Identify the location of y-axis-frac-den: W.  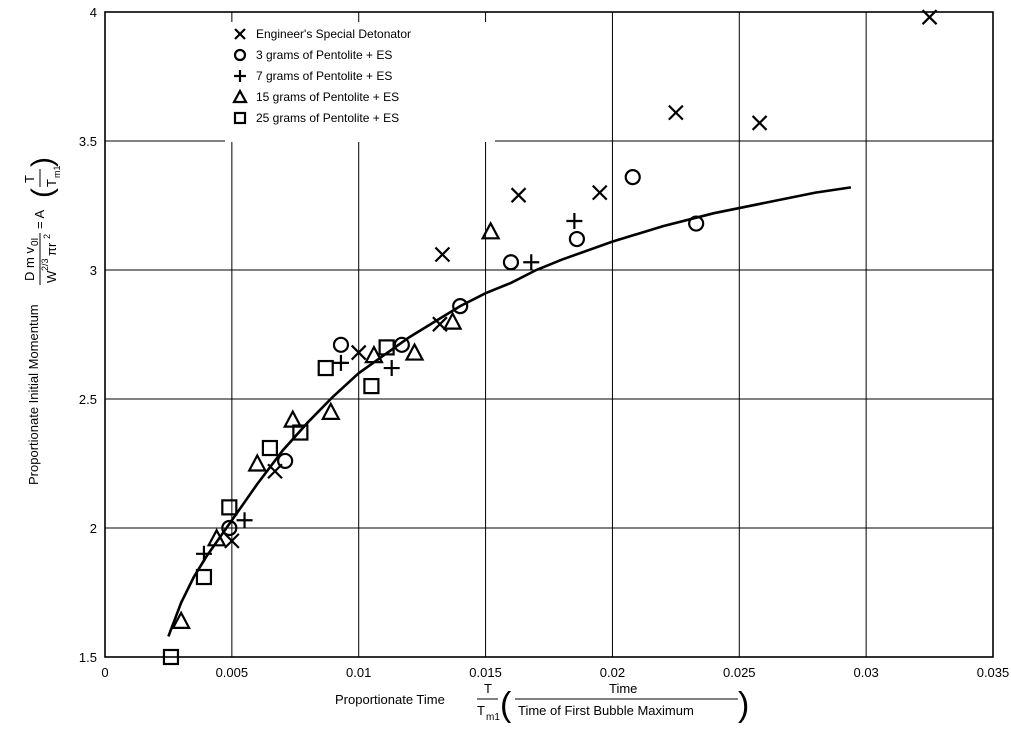
(51, 276).